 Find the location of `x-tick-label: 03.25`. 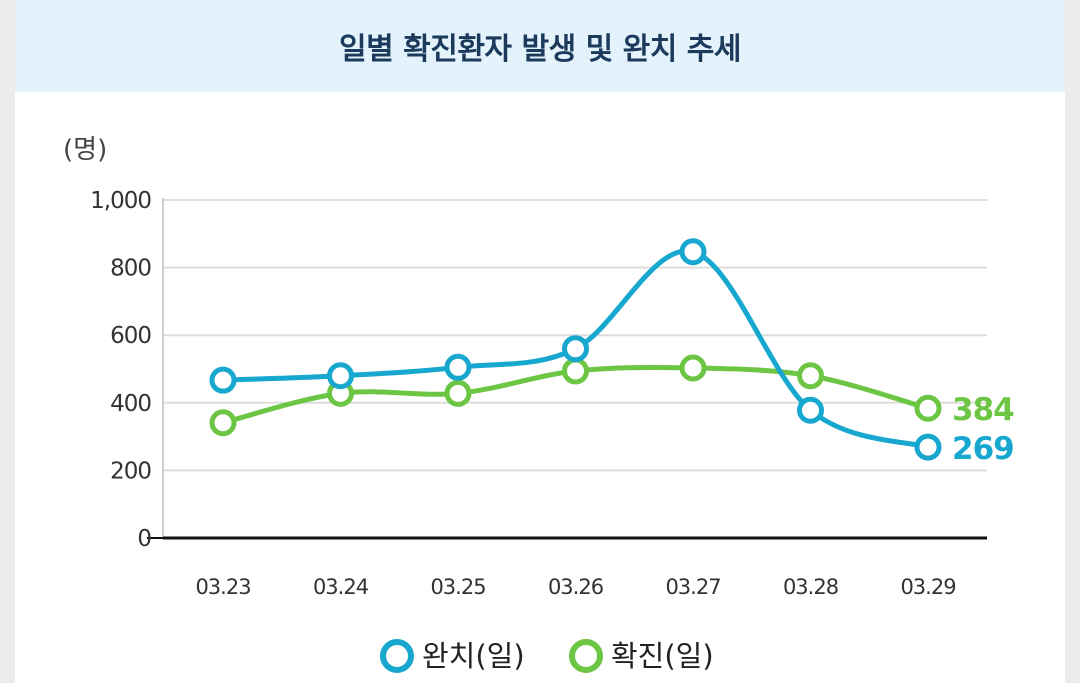

x-tick-label: 03.25 is located at coordinates (457, 587).